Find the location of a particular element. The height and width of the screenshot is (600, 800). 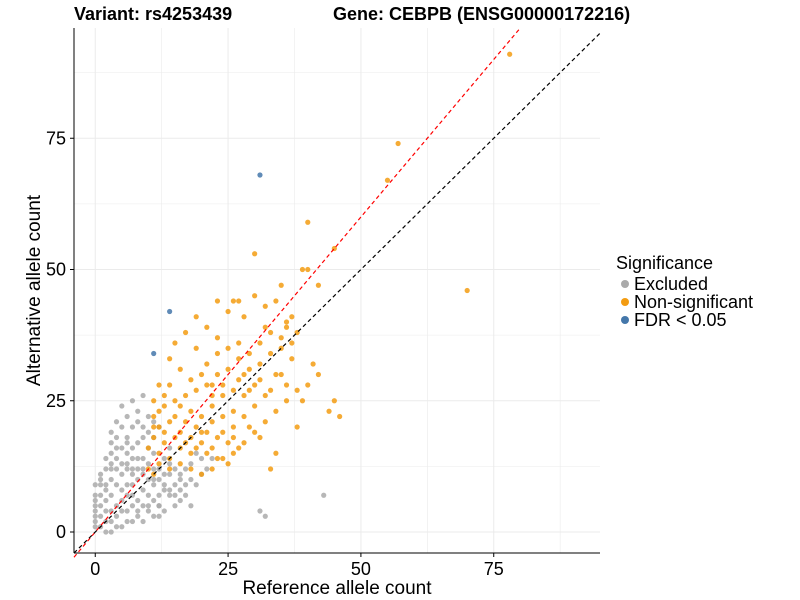

x-tick-label: 50 is located at coordinates (361, 569).